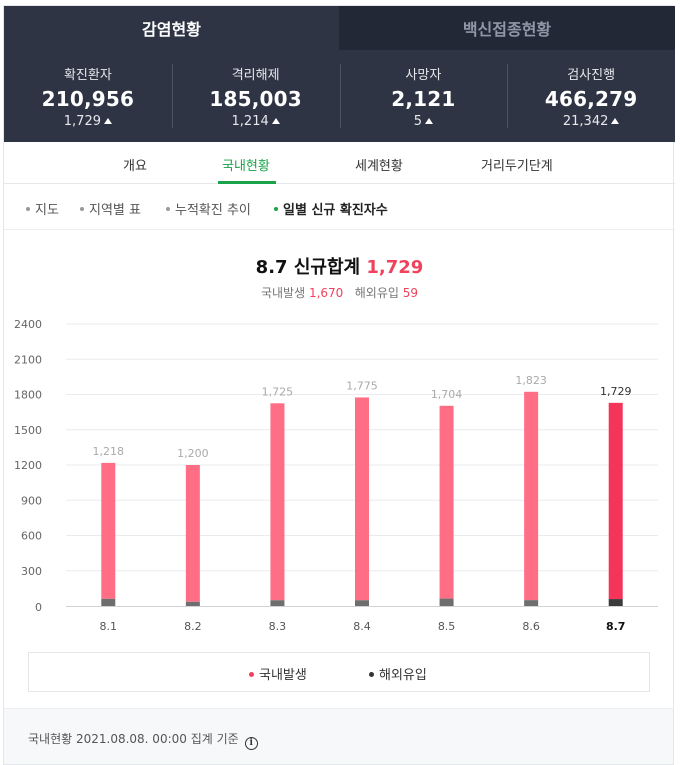 The width and height of the screenshot is (680, 765). I want to click on tab-vaccination-status: 백신접종현황, so click(507, 28).